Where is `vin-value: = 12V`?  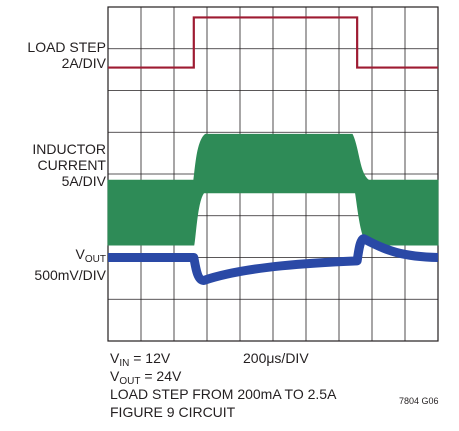
vin-value: = 12V is located at coordinates (150, 358).